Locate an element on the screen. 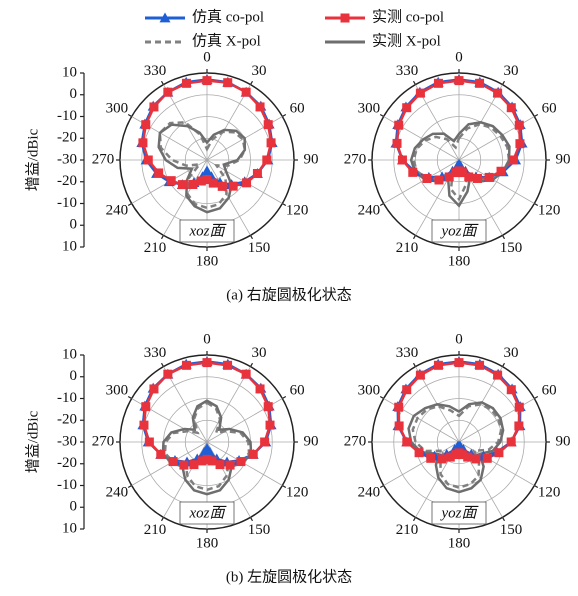 This screenshot has height=596, width=578. plane-label: xoz面 is located at coordinates (208, 231).